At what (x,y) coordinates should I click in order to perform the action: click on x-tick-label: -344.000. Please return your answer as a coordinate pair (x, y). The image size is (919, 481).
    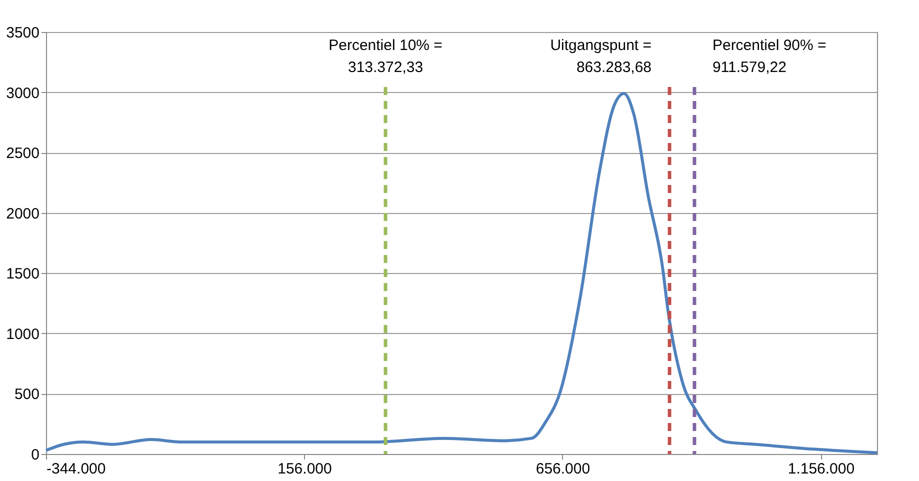
    Looking at the image, I should click on (76, 469).